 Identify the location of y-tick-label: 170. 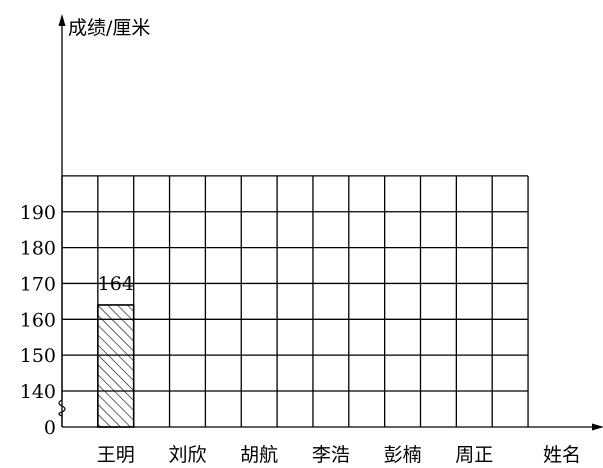
(38, 284).